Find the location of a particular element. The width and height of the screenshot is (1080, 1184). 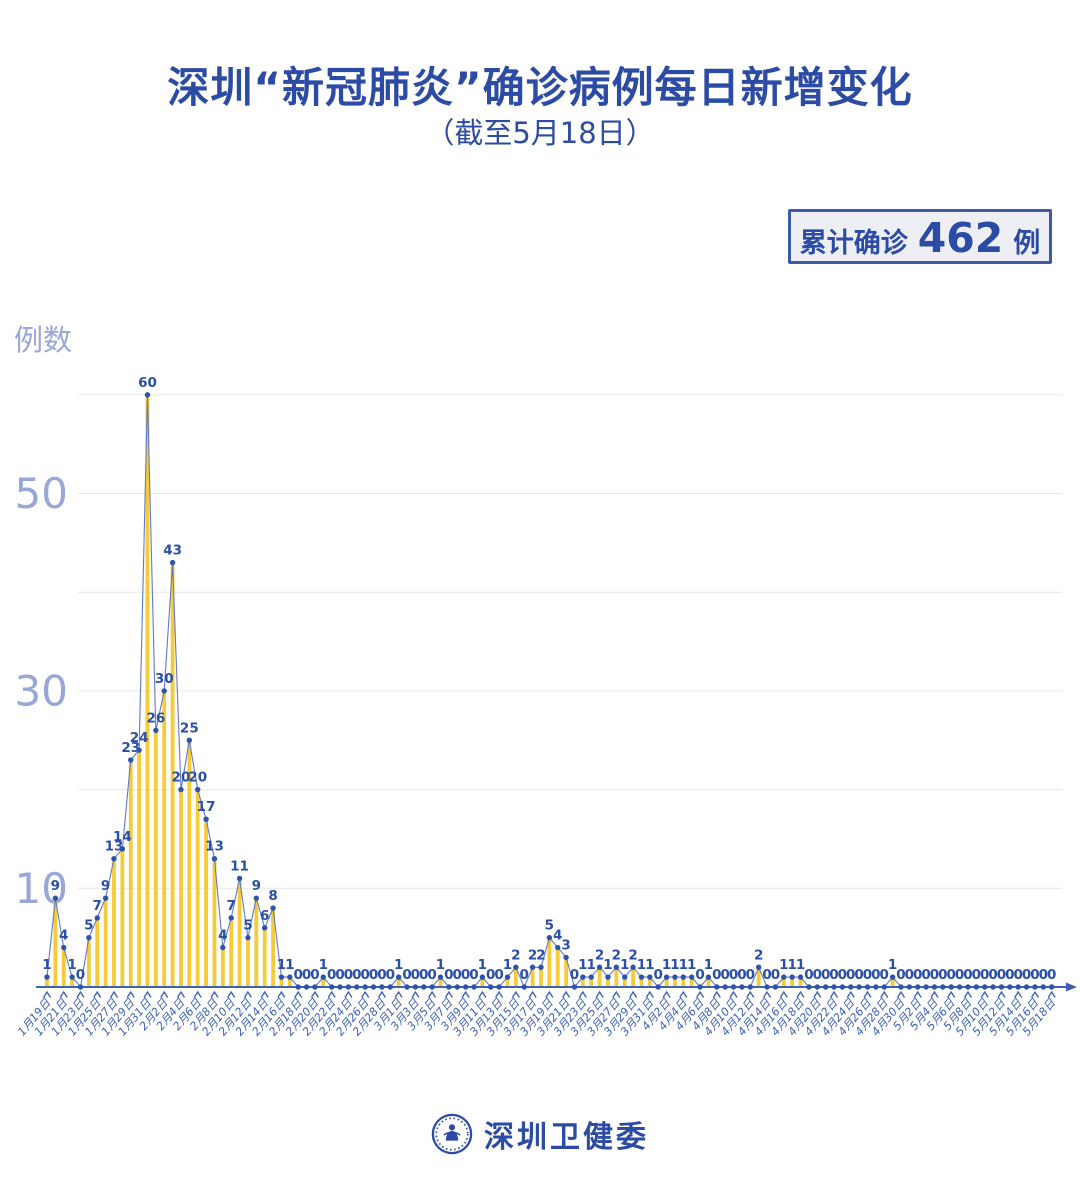

value-label: 9 is located at coordinates (105, 886).